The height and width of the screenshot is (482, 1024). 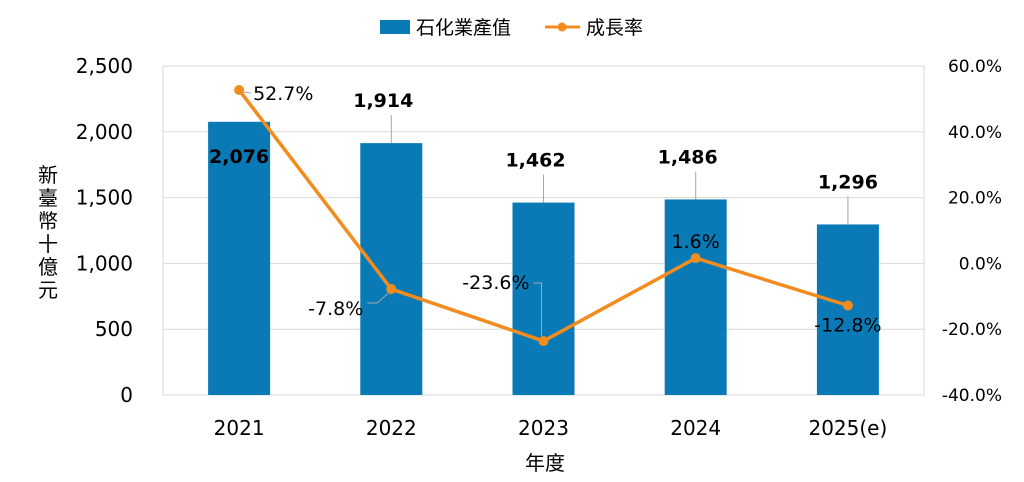 I want to click on x-tick-label: 2021, so click(x=239, y=428).